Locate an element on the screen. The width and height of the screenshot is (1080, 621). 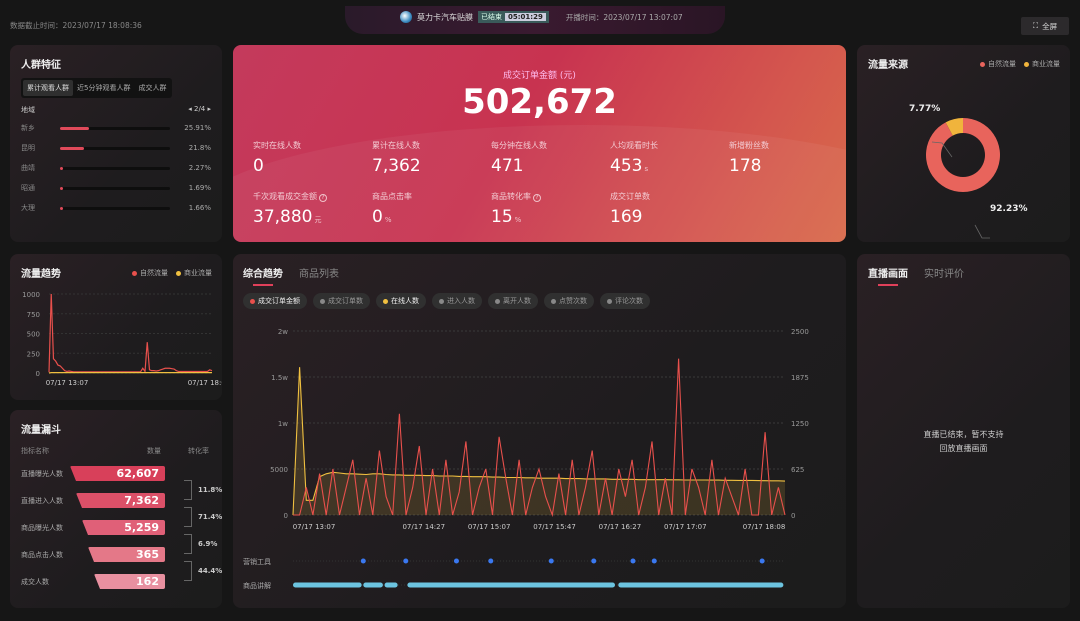
y-right-tick-label: 1250 is located at coordinates (800, 424).